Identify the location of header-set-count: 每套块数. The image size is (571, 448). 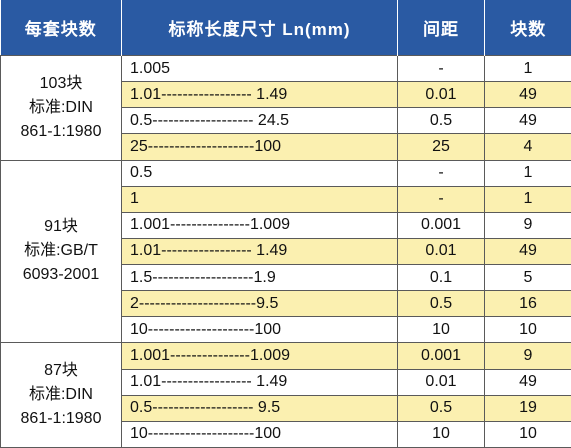
(61, 28).